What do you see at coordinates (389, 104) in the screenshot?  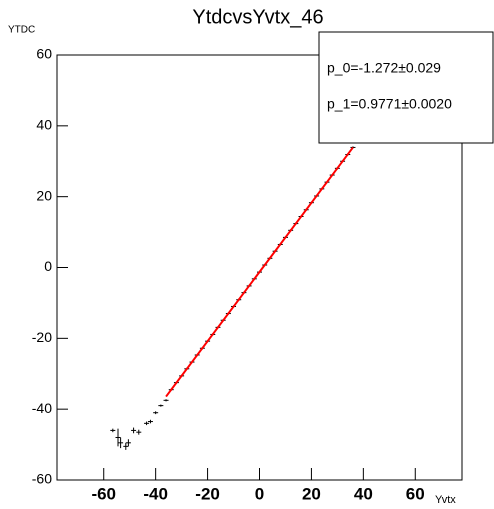 I see `stats-entry: p_1=0.9771±0.0020` at bounding box center [389, 104].